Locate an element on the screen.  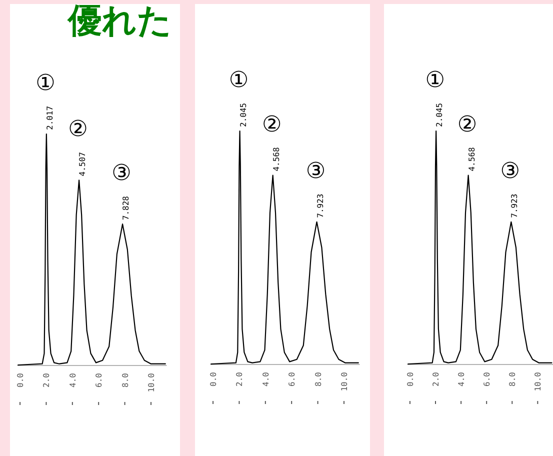
annotation: 7.828 is located at coordinates (126, 208).